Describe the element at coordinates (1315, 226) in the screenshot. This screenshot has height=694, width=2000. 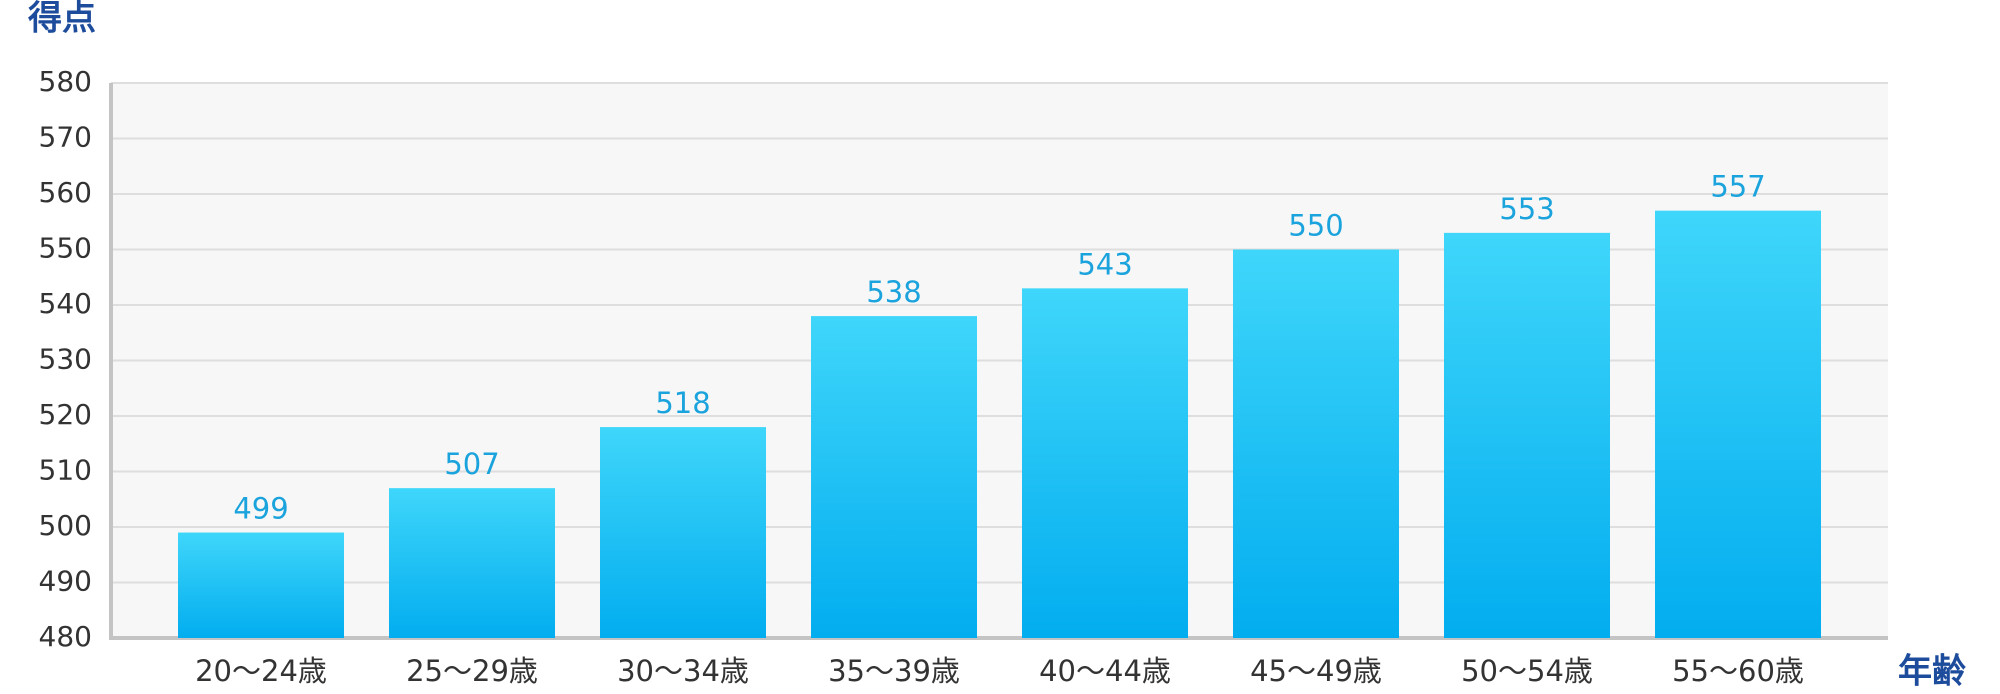
I see `value-label: 550` at that location.